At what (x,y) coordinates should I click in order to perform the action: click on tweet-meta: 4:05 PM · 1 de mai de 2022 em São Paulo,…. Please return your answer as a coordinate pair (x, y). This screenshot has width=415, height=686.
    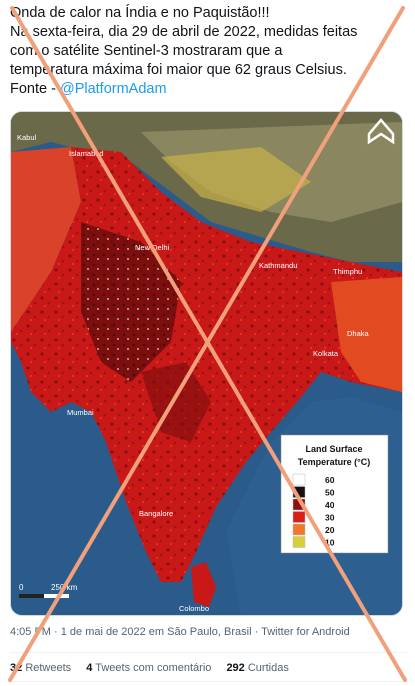
    Looking at the image, I should click on (180, 632).